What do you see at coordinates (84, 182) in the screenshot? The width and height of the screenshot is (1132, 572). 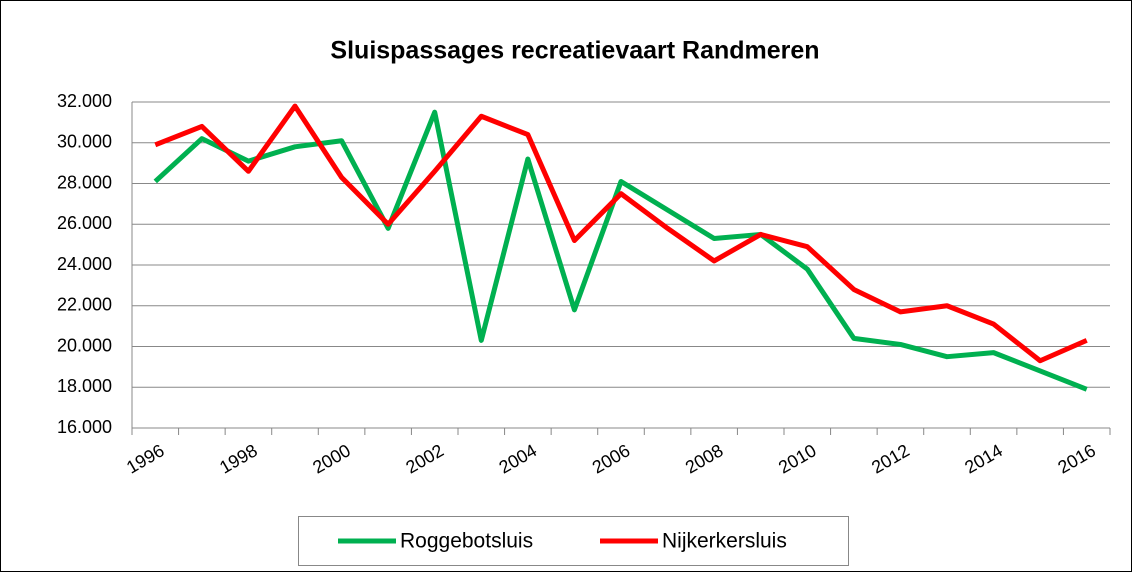 I see `y-tick-label: 28.000` at bounding box center [84, 182].